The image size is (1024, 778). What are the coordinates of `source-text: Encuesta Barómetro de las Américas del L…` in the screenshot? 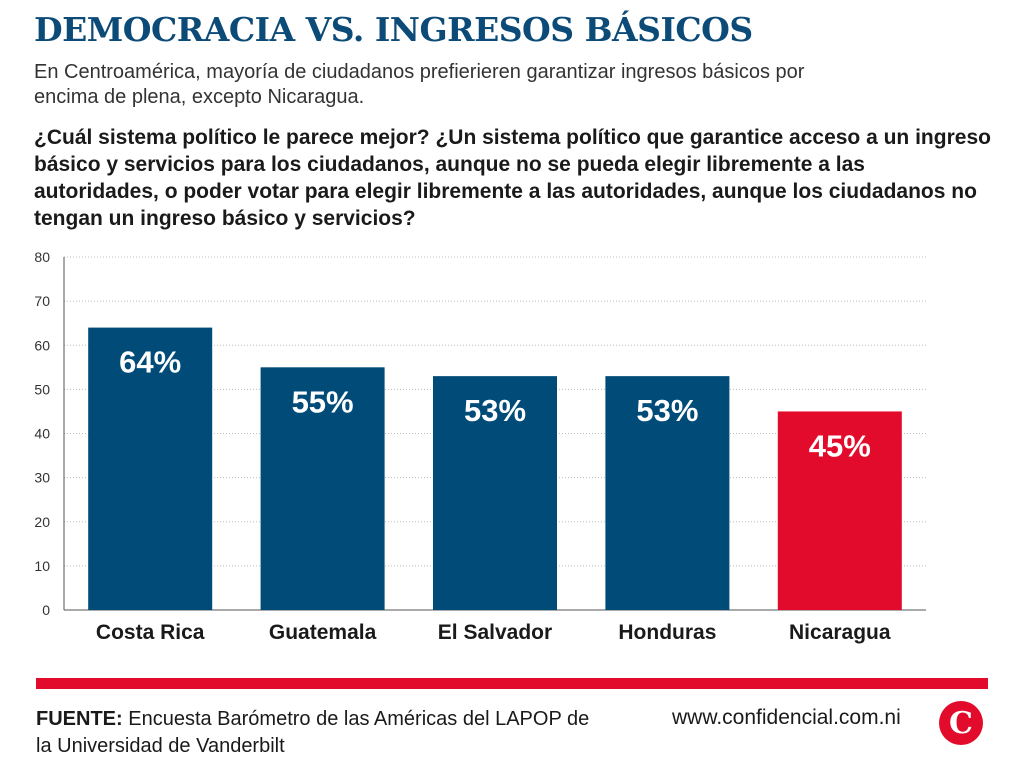 It's located at (313, 732).